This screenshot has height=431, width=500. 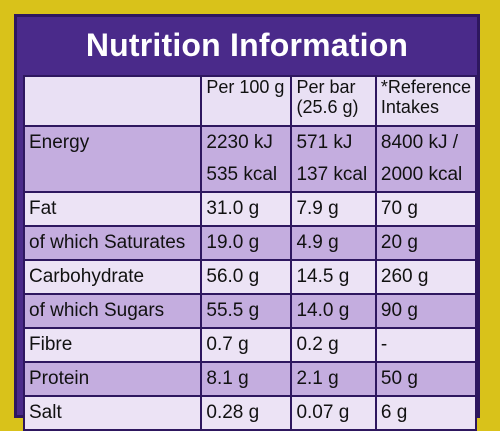 I want to click on cell-per-bar: 2.1 g, so click(x=333, y=379).